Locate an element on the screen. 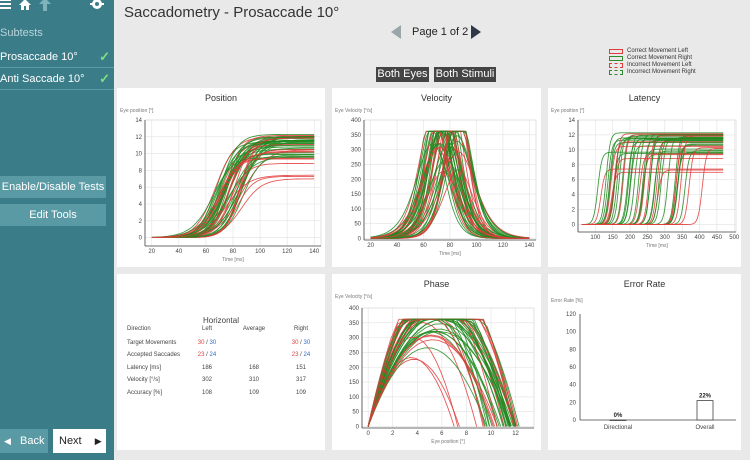 The image size is (750, 460). x-tick-label: 150 is located at coordinates (613, 238).